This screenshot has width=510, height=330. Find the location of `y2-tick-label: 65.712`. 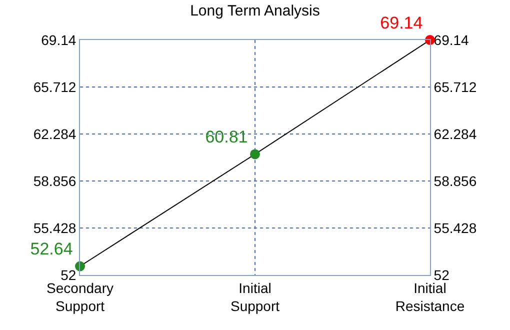

y2-tick-label: 65.712 is located at coordinates (455, 86).